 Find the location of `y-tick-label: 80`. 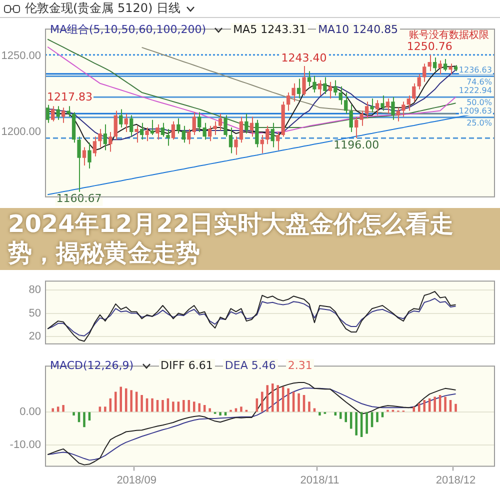

y-tick-label: 80 is located at coordinates (34, 290).